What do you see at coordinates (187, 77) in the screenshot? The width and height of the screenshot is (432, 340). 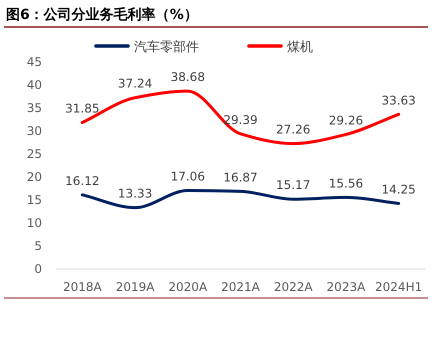 I see `data-label: 38.68` at bounding box center [187, 77].